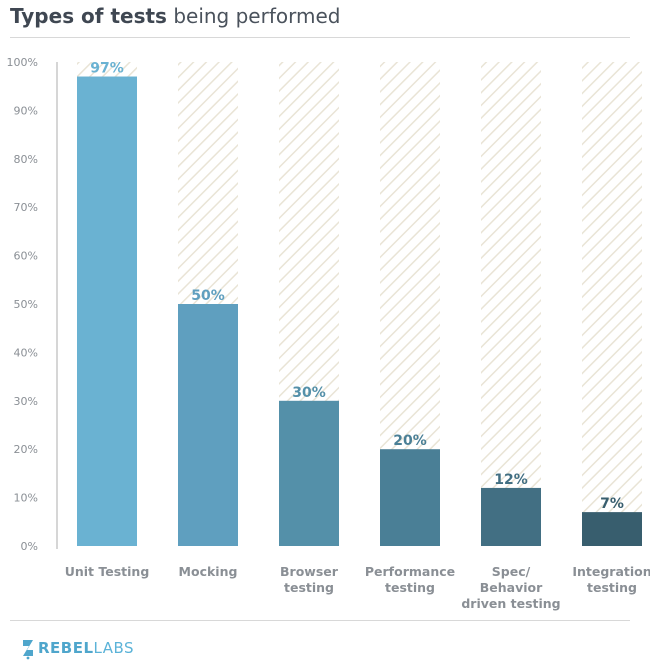 The height and width of the screenshot is (665, 650). I want to click on y-tick-label: 40%, so click(26, 352).